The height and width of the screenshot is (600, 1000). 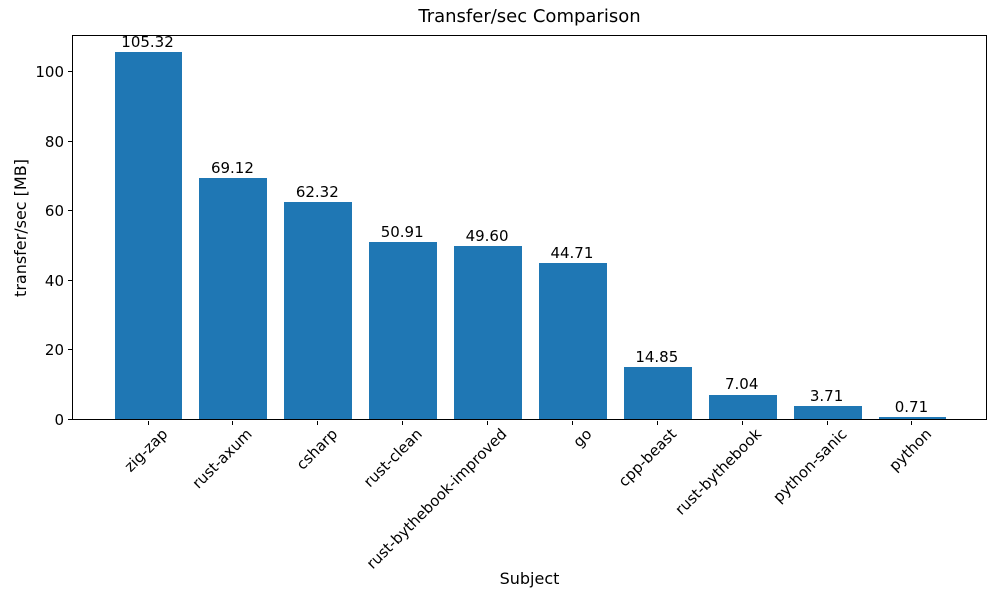 I want to click on x-tick-label: python, so click(x=910, y=450).